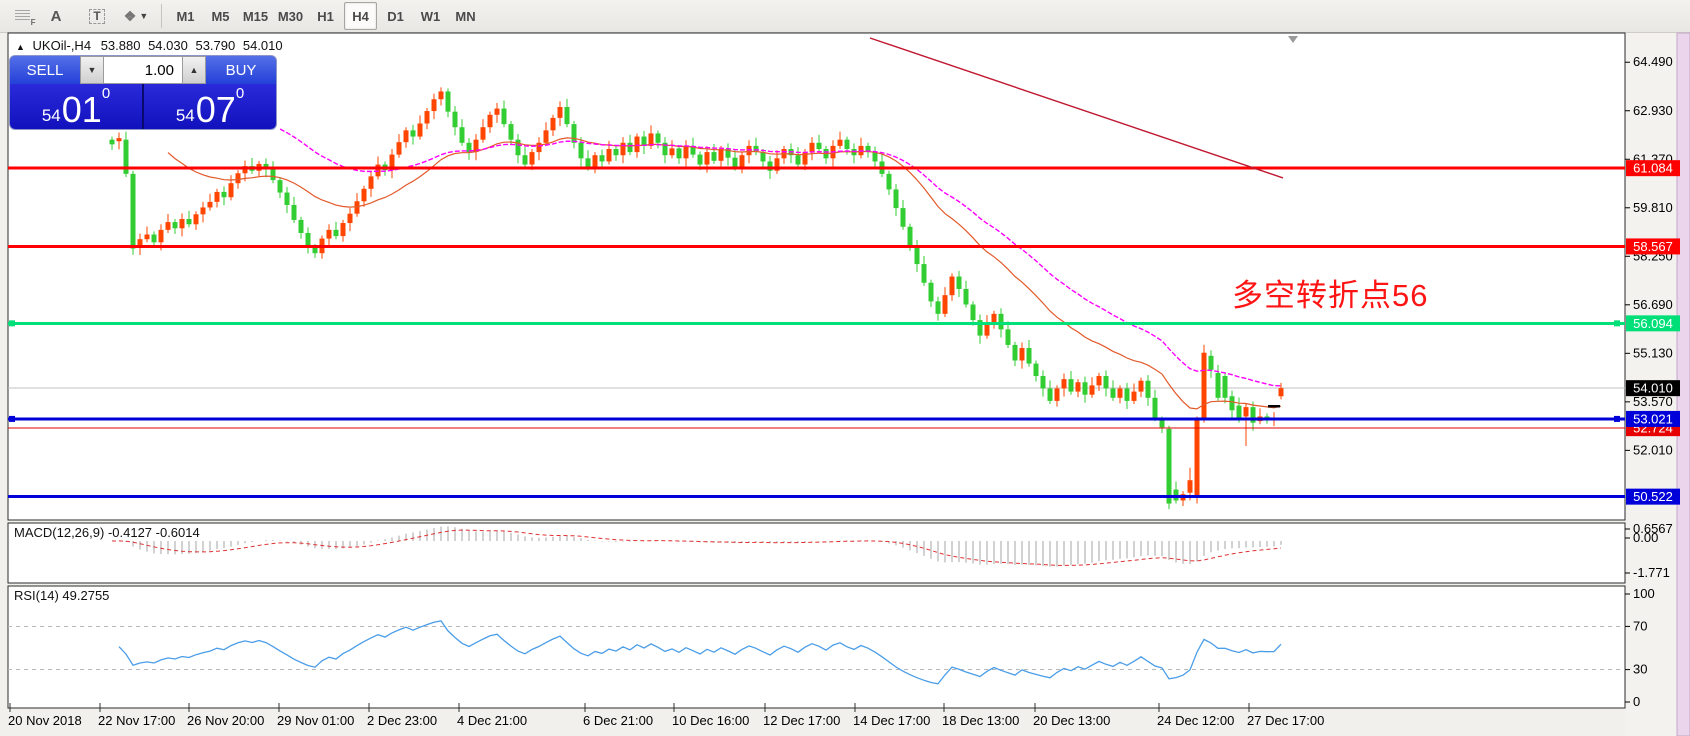  What do you see at coordinates (240, 93) in the screenshot?
I see `buy-price-sup: 0` at bounding box center [240, 93].